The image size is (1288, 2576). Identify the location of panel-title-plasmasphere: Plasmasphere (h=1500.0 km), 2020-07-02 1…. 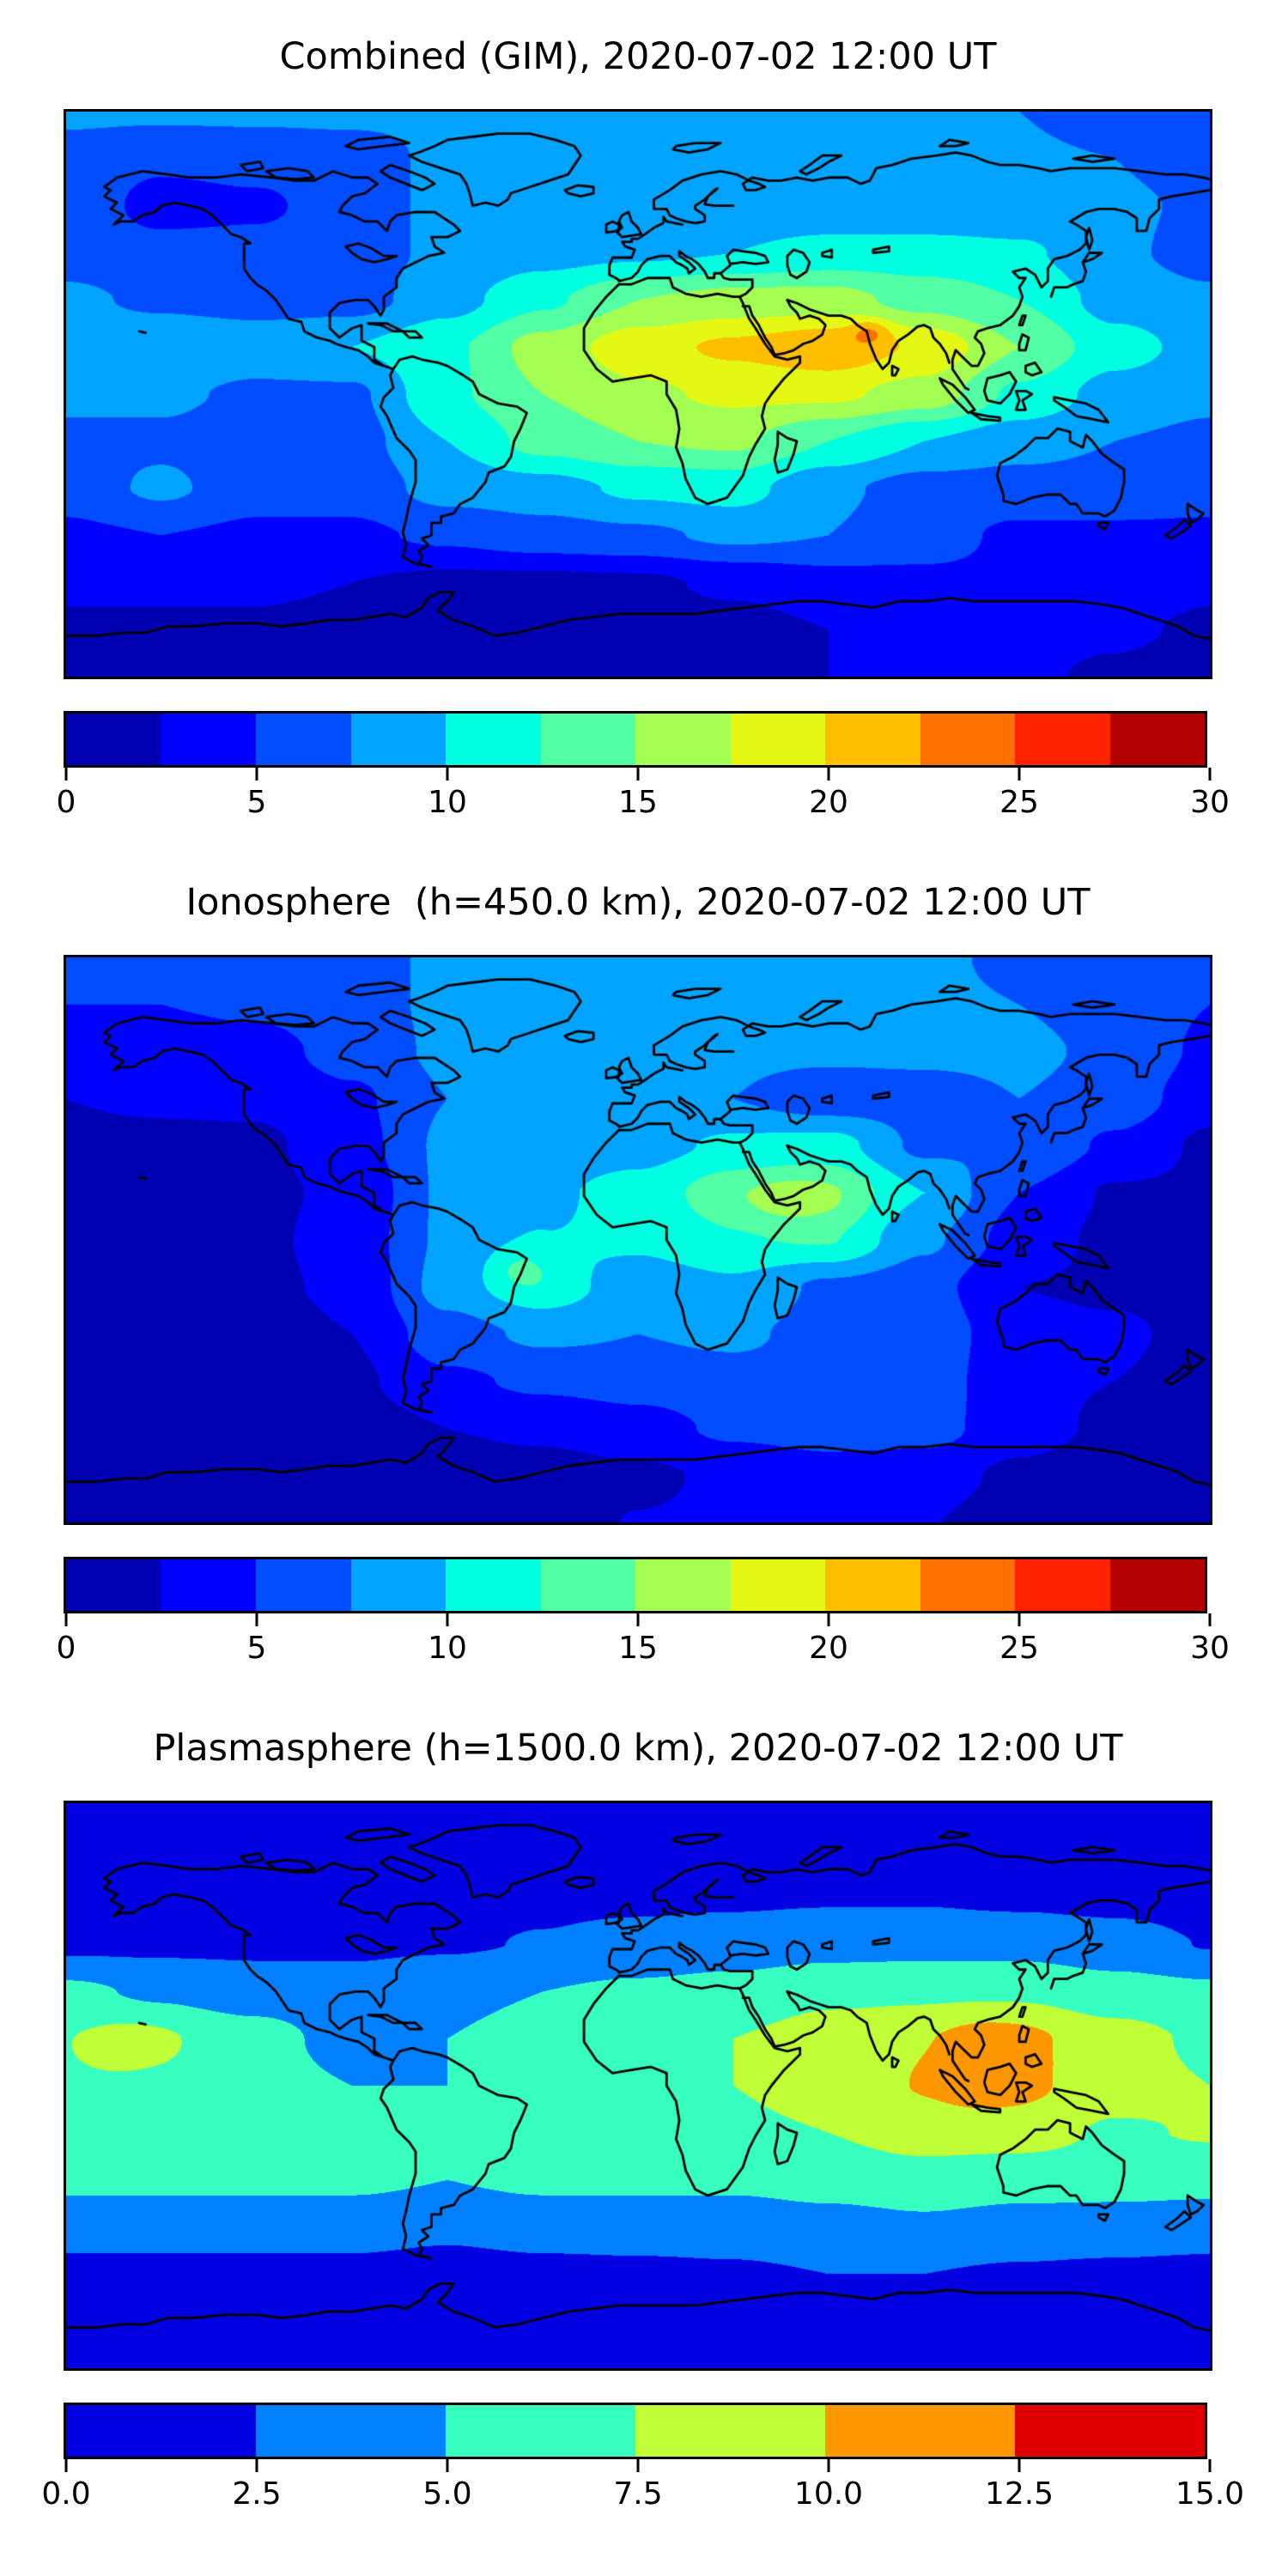
(638, 1748).